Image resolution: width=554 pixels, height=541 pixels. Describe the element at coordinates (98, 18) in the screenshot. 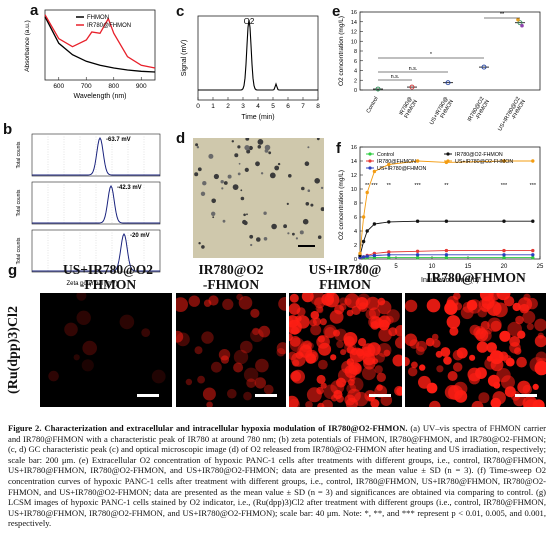

I see `panel-a-legend-0: FHMON` at that location.